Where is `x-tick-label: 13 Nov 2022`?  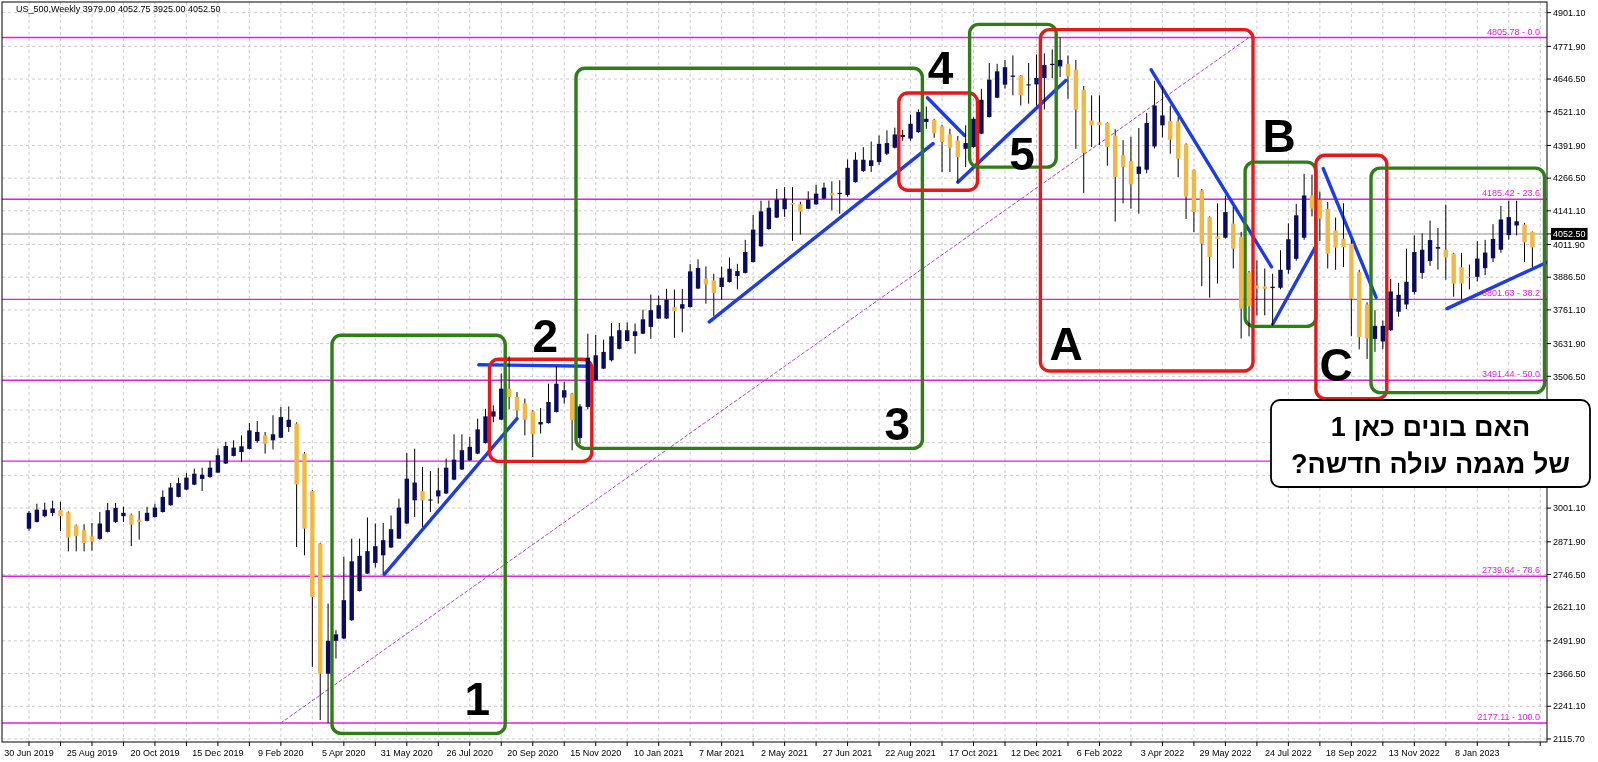
x-tick-label: 13 Nov 2022 is located at coordinates (1414, 753).